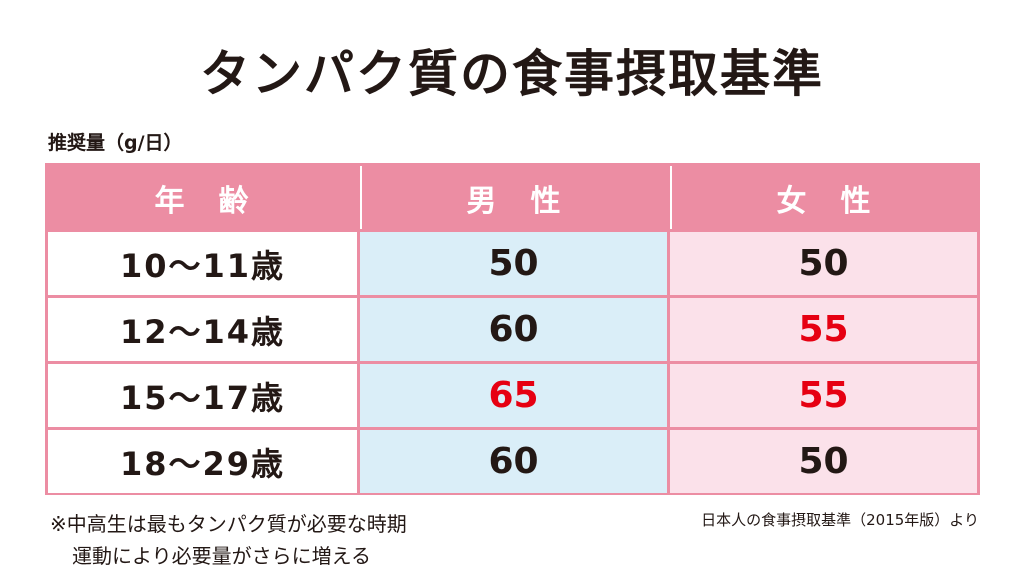  Describe the element at coordinates (513, 263) in the screenshot. I see `male-value: 50` at that location.